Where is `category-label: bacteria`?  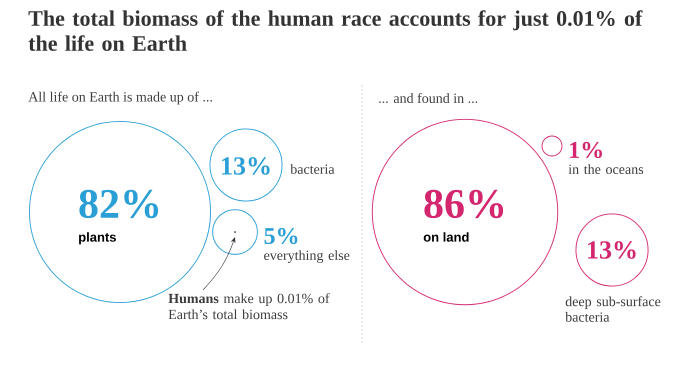
category-label: bacteria is located at coordinates (312, 169).